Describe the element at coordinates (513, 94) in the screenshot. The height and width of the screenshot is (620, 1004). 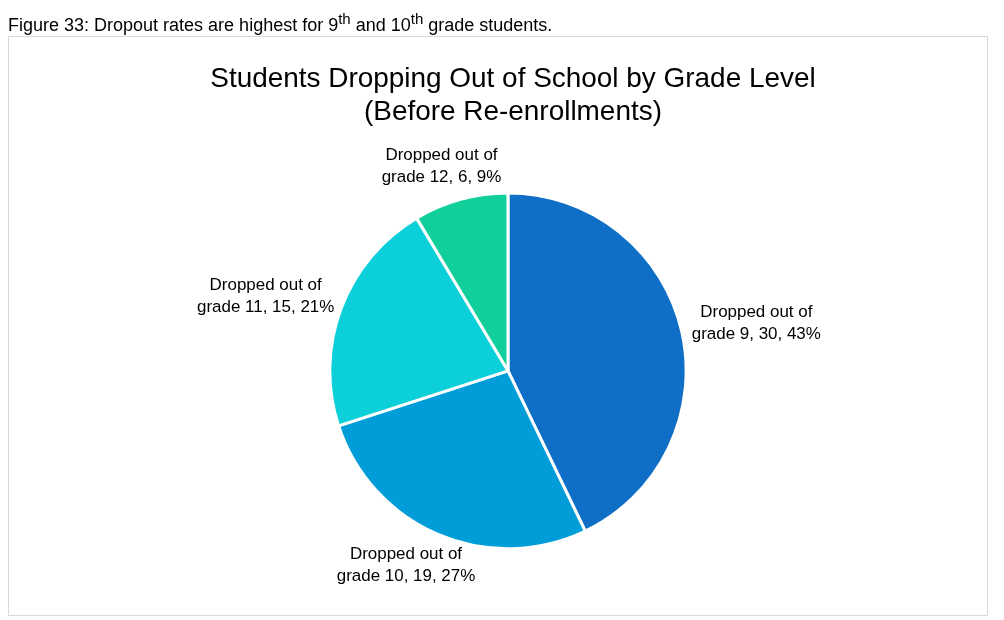
I see `chart-title: Students Dropping Out of School by Grade Level (Before Re-enrollments)` at that location.